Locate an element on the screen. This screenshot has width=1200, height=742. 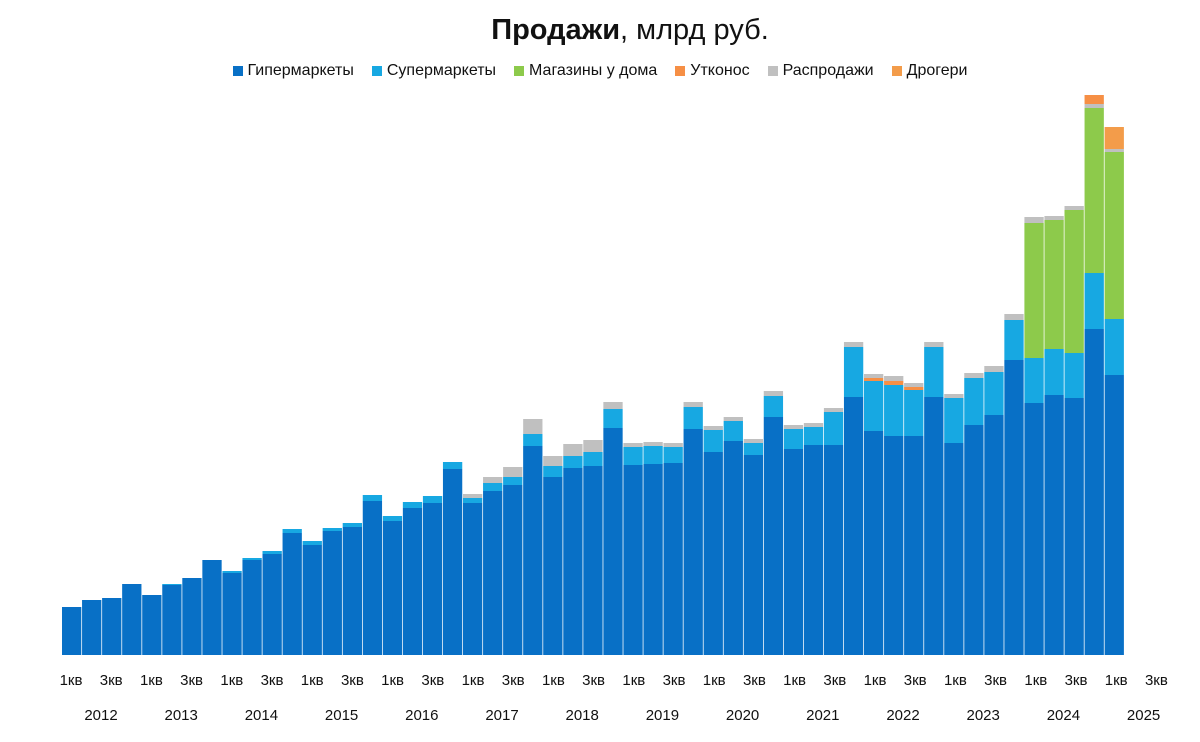
legend-label: Распродажи is located at coordinates (828, 70).